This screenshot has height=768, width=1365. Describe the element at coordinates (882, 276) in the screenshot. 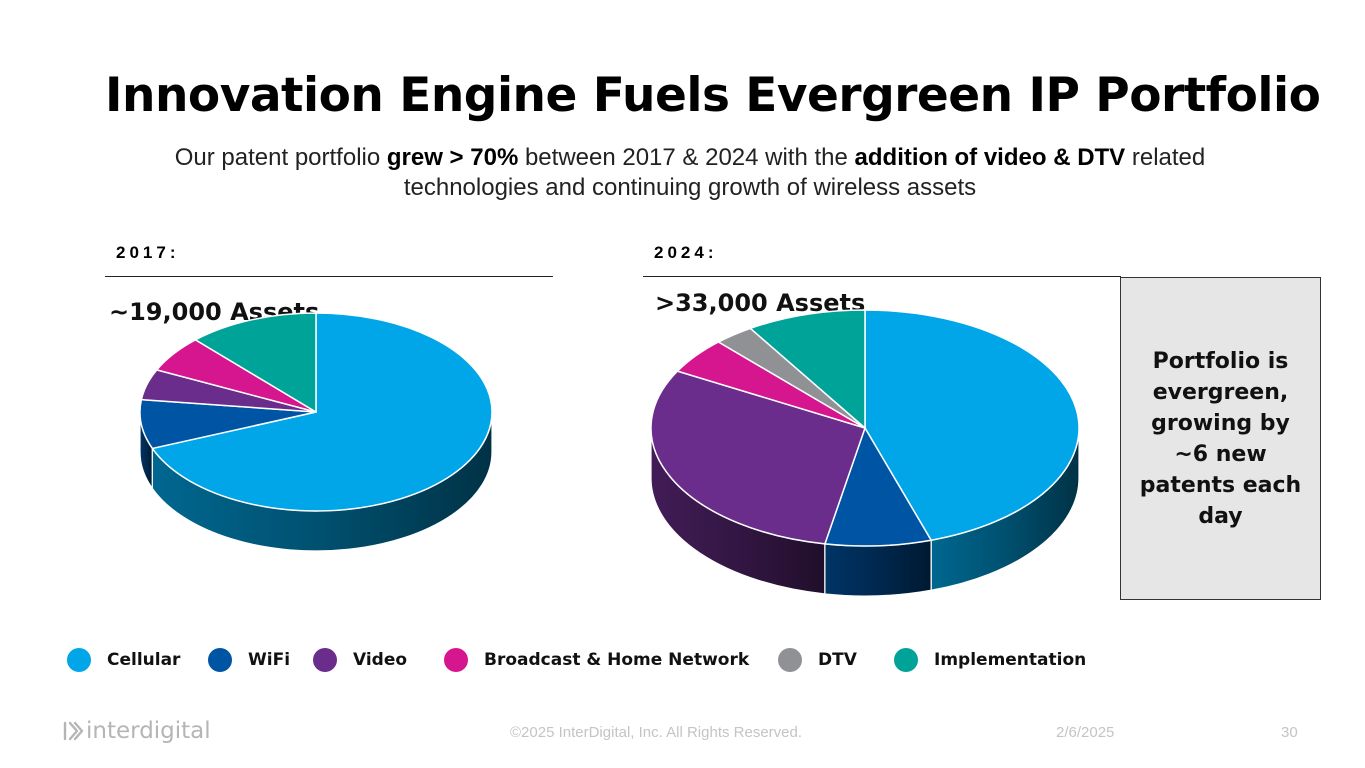

I see `divider-2024` at that location.